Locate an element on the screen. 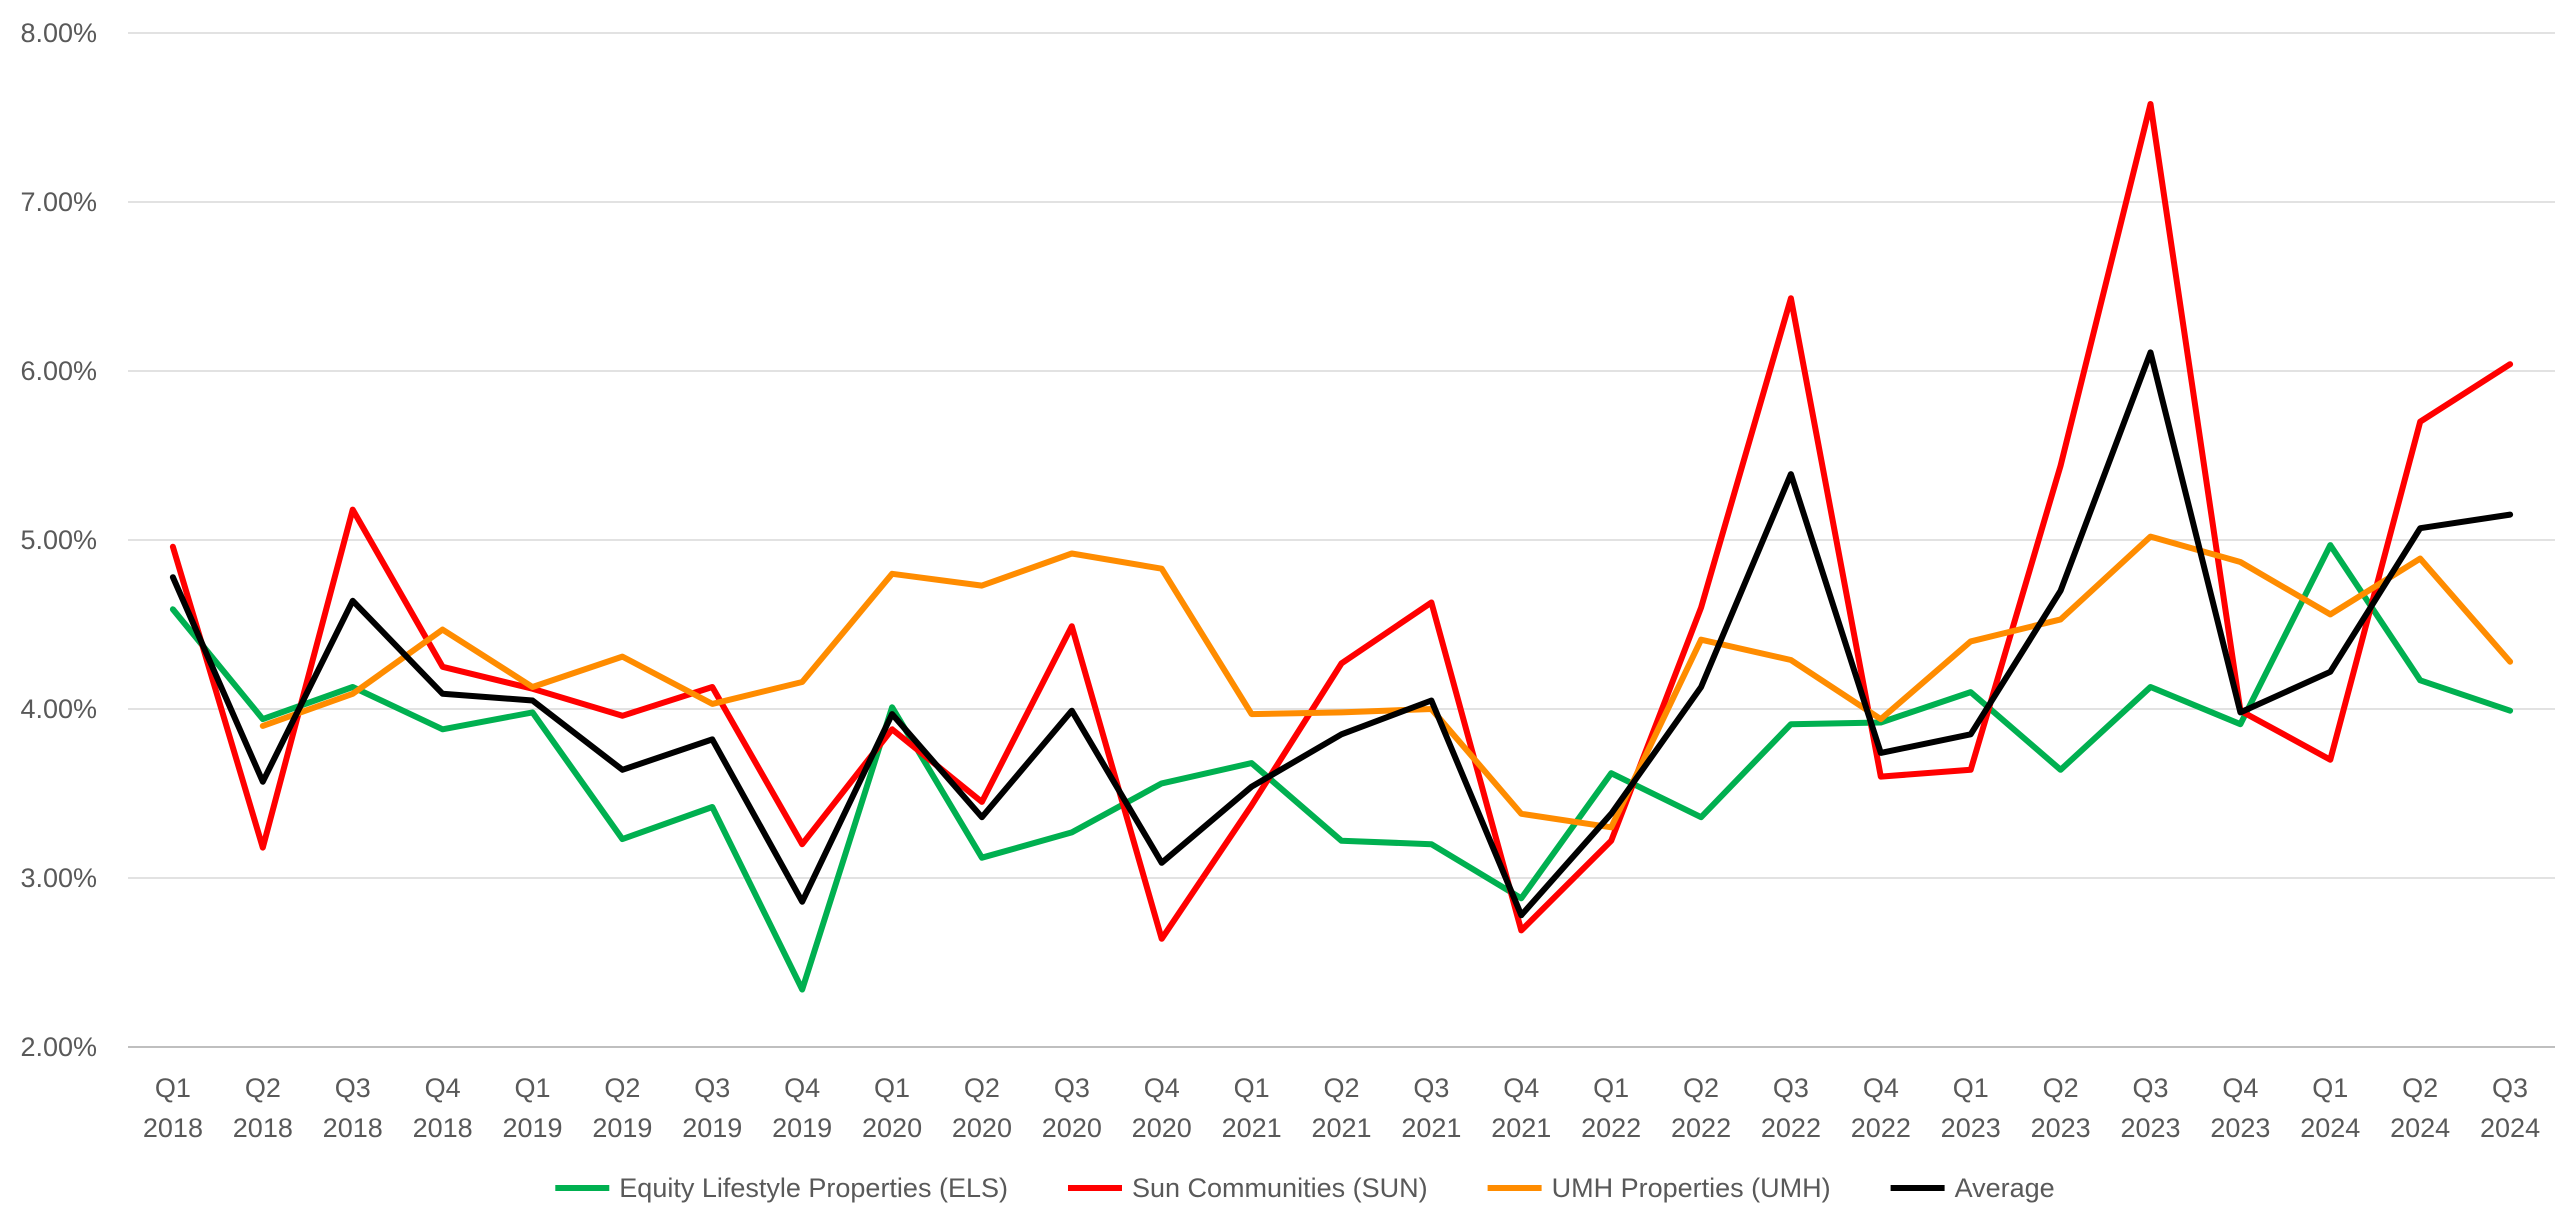  legend-item: Equity Lifestyle Properties (ELS) is located at coordinates (781, 1188).